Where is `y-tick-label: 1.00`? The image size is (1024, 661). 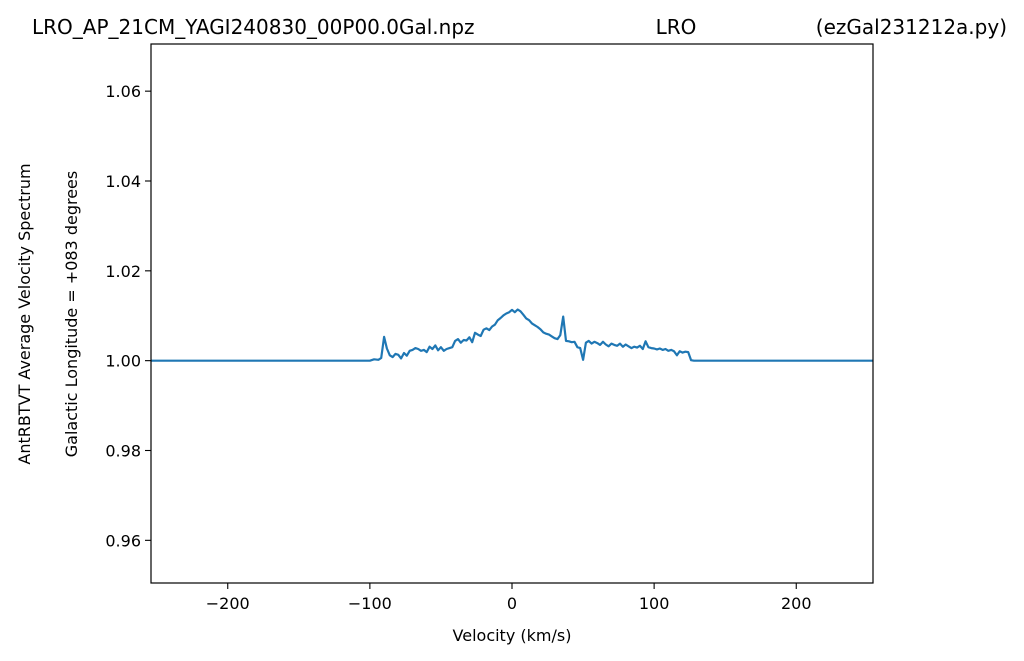 y-tick-label: 1.00 is located at coordinates (123, 361).